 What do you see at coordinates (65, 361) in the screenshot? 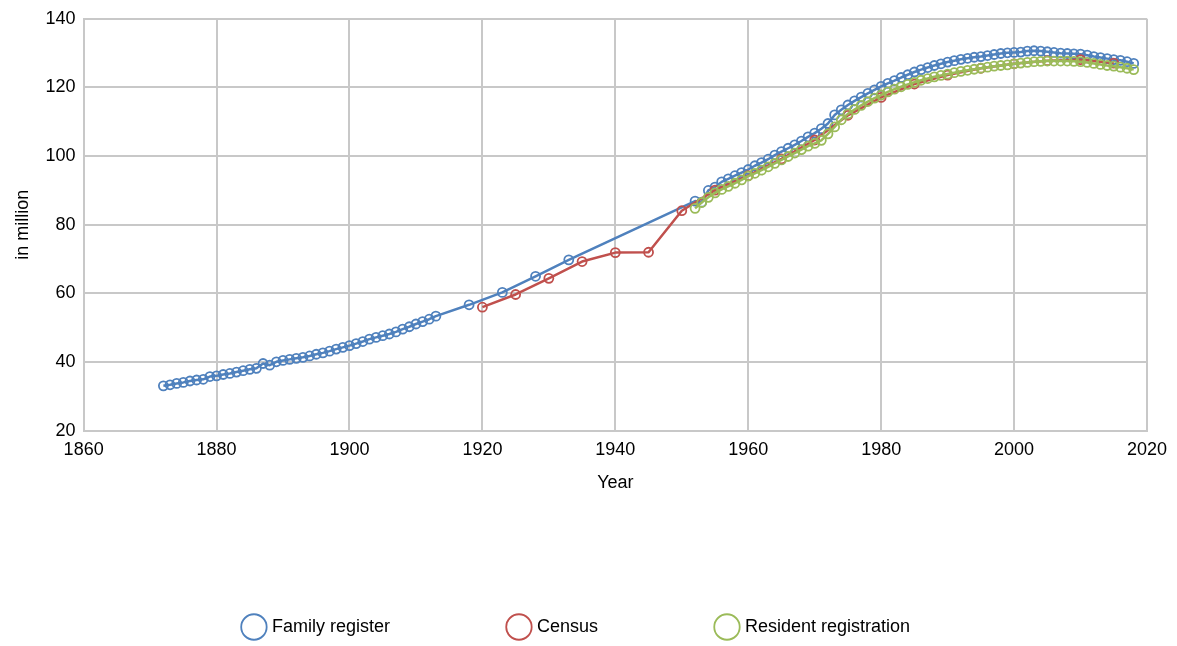
I see `y-tick-label: 40` at bounding box center [65, 361].